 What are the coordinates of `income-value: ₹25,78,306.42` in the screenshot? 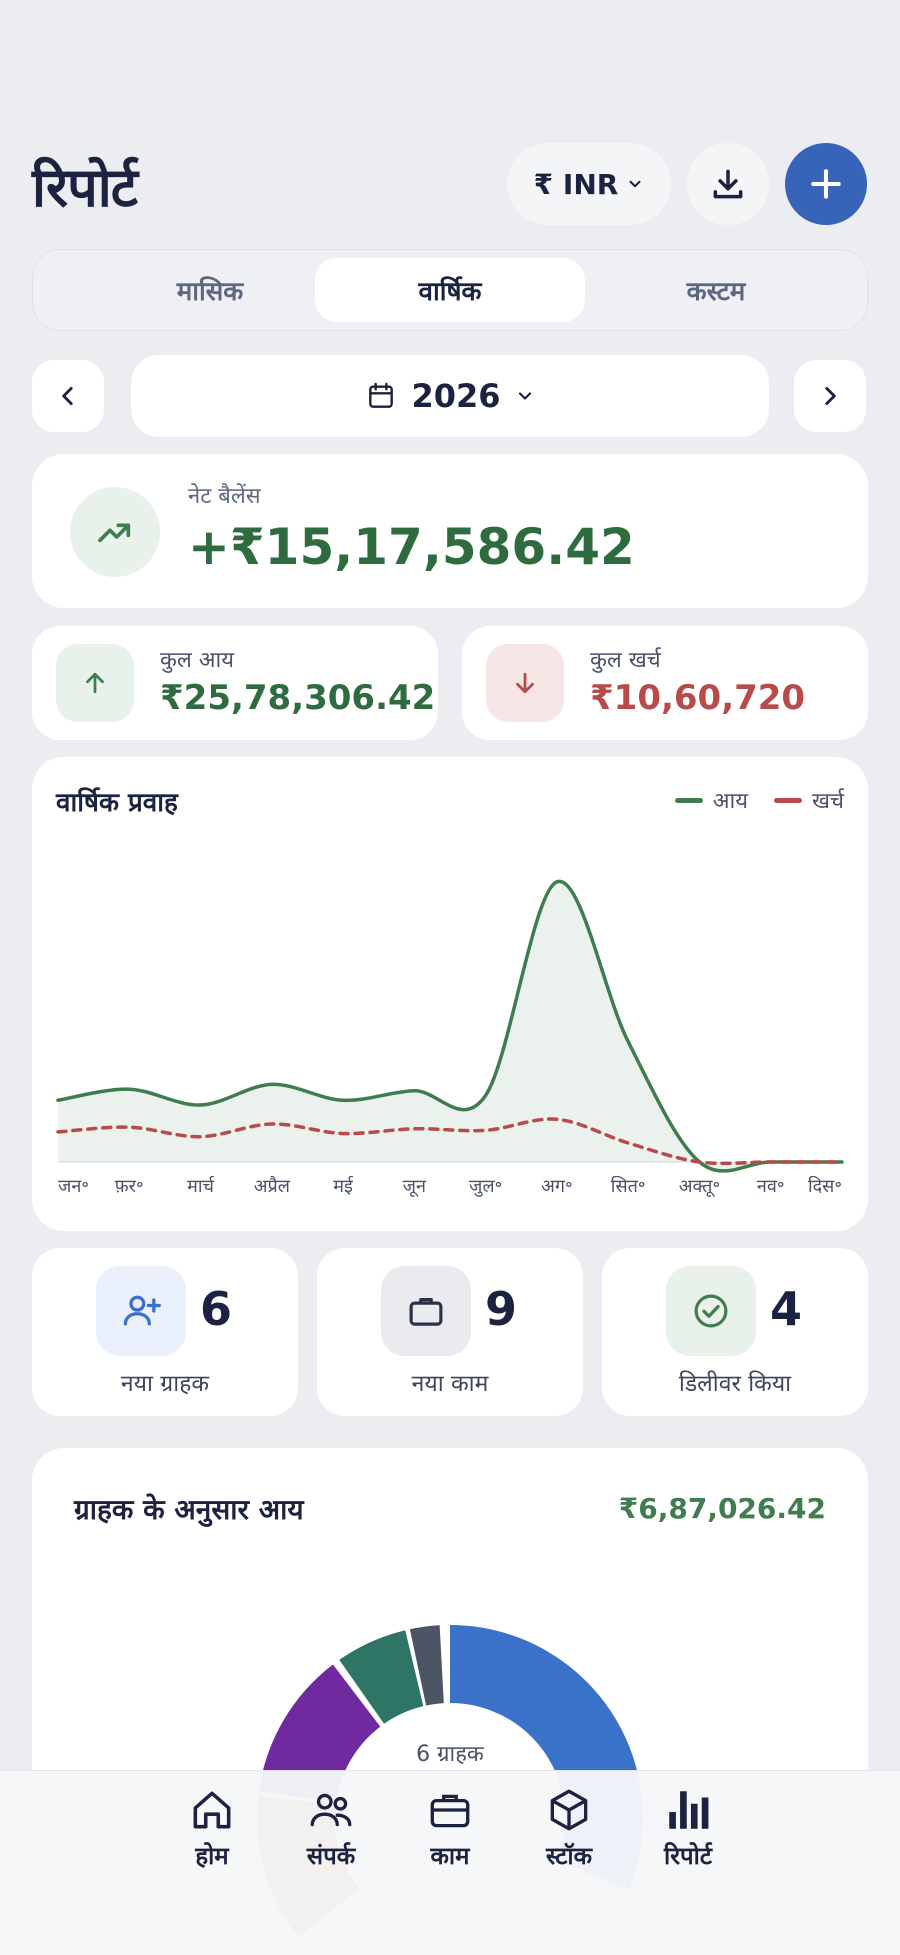 It's located at (298, 698).